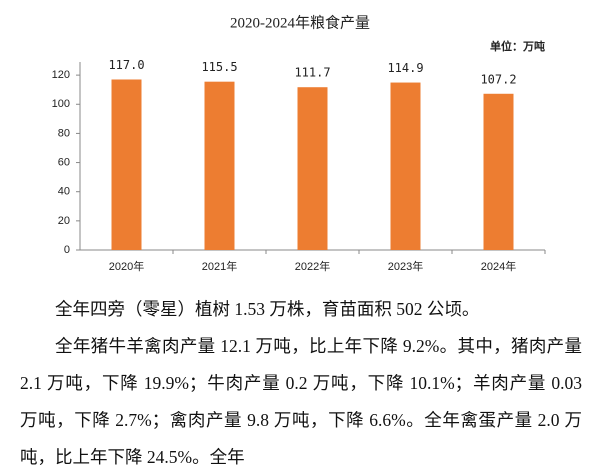 The height and width of the screenshot is (476, 599). Describe the element at coordinates (64, 192) in the screenshot. I see `y-tick-label: 40` at that location.